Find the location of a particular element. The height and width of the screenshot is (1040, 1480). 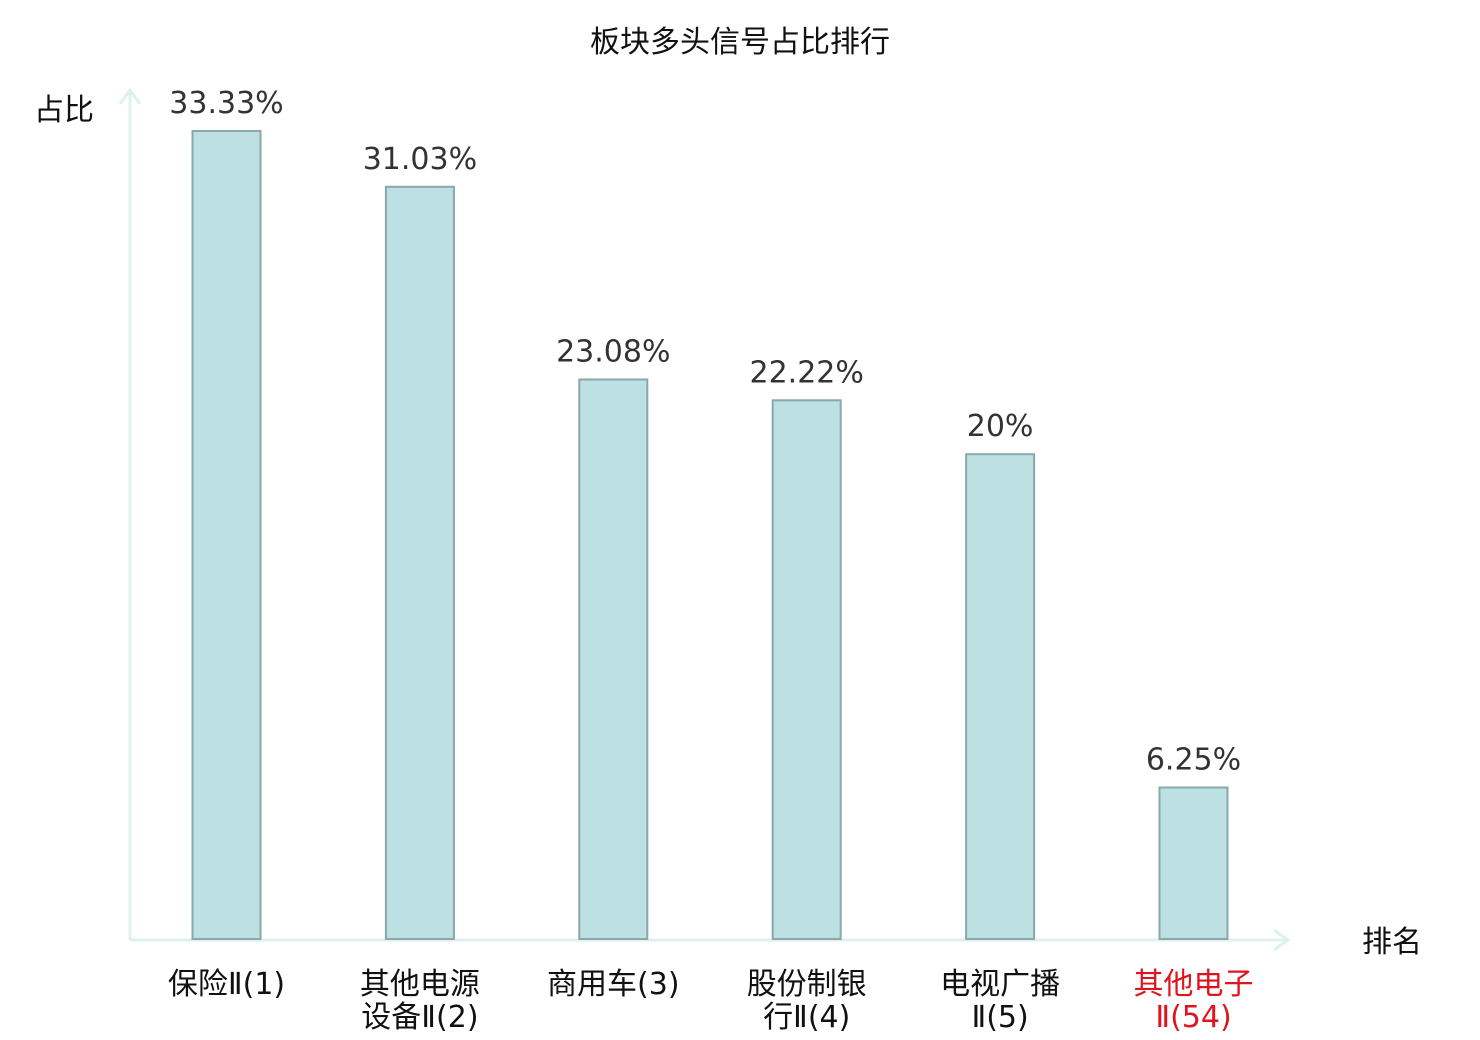

value-label-1: 33.33% is located at coordinates (226, 103).